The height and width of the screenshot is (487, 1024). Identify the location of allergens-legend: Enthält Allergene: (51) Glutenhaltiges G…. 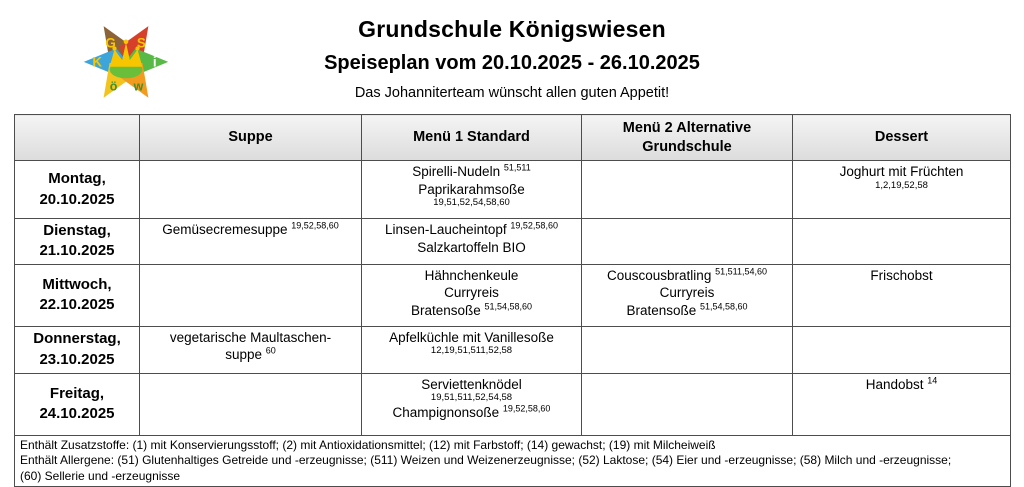
(486, 460).